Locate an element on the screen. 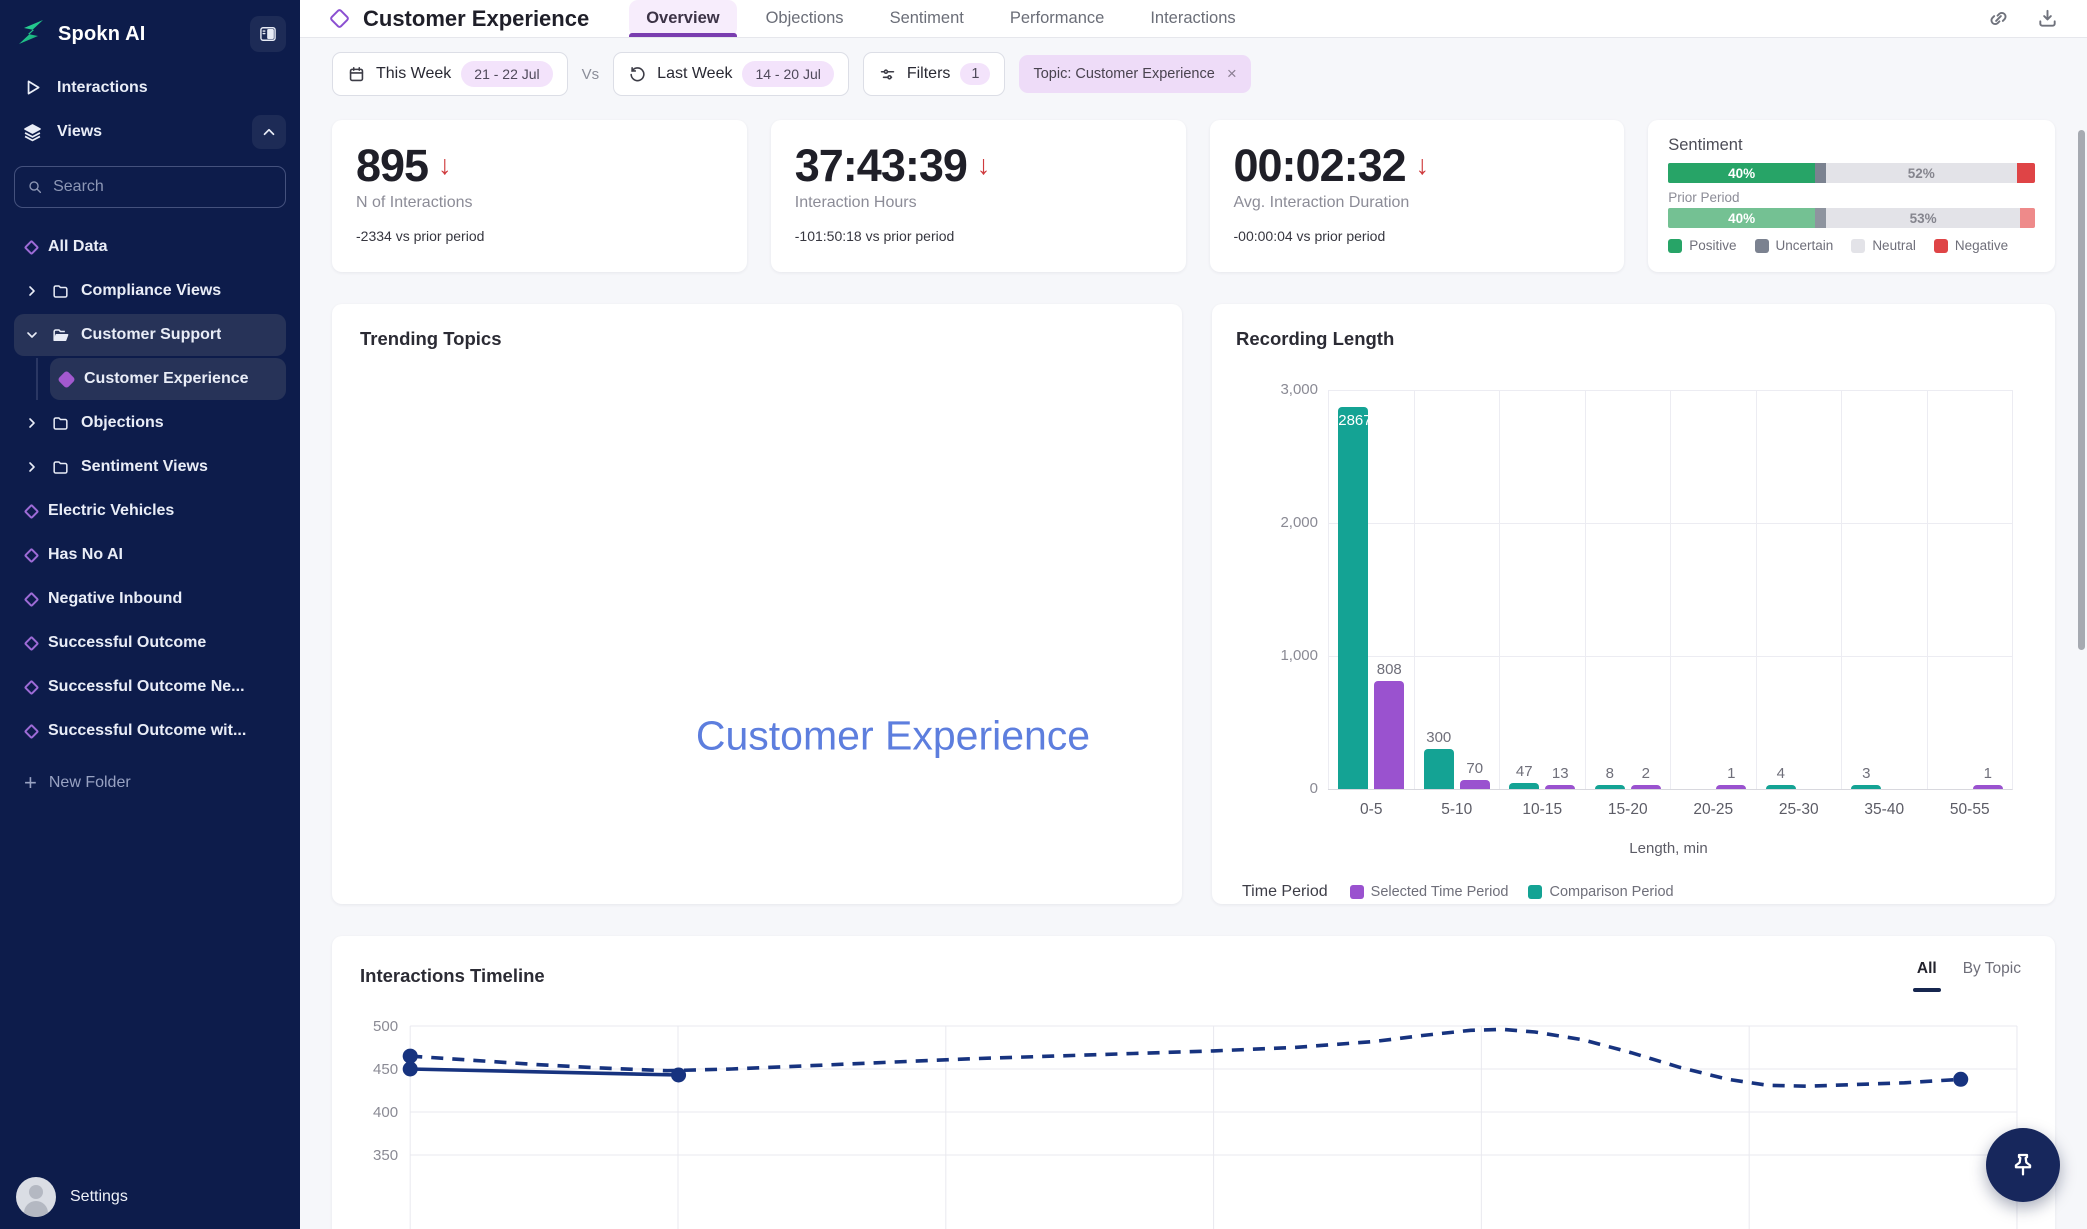 Image resolution: width=2087 pixels, height=1229 pixels. sidebar-view-negative-inbound: Negative Inbound is located at coordinates (150, 599).